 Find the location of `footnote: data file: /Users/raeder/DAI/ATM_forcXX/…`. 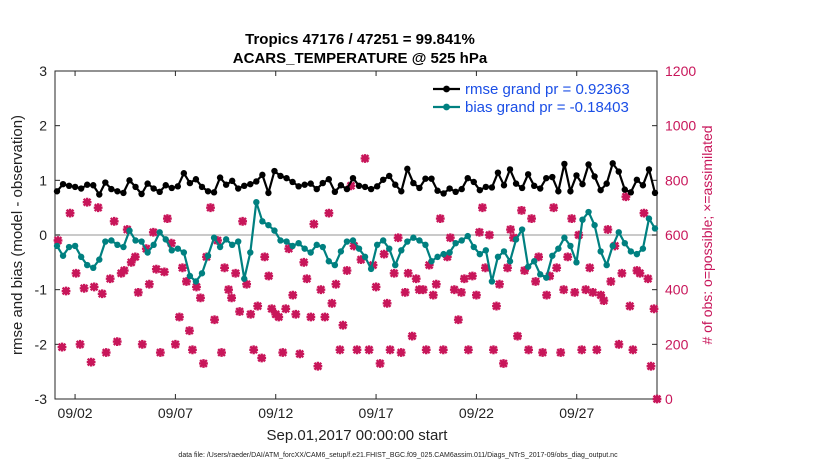

footnote: data file: /Users/raeder/DAI/ATM_forcXX/… is located at coordinates (398, 455).